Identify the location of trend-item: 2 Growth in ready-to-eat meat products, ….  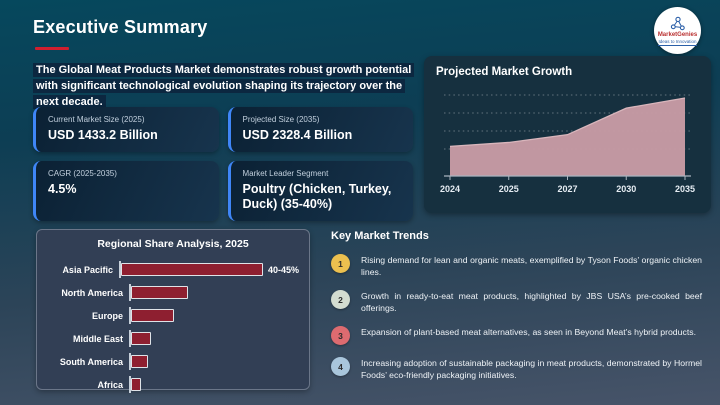
(516, 302).